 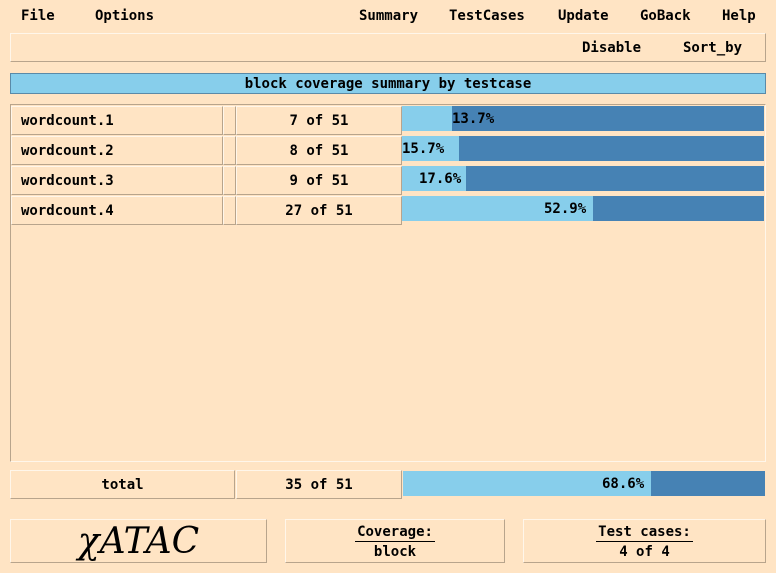 What do you see at coordinates (319, 150) in the screenshot?
I see `testcase-count: 8 of 51` at bounding box center [319, 150].